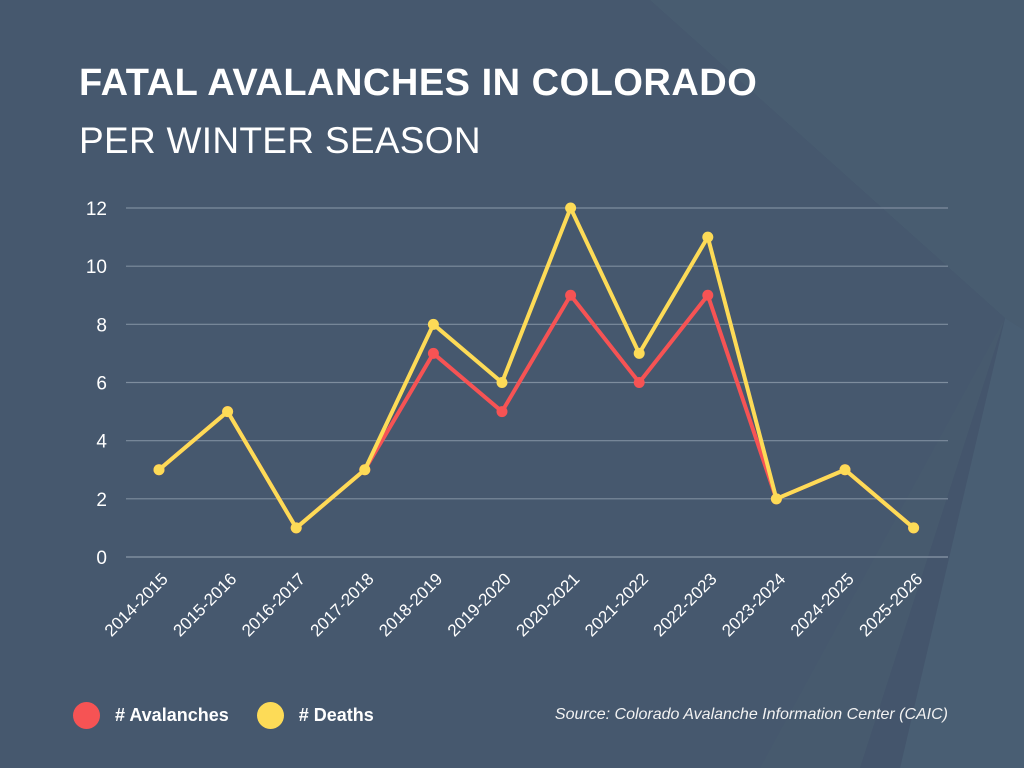 This screenshot has height=768, width=1024. What do you see at coordinates (101, 442) in the screenshot?
I see `y-tick-label: 4` at bounding box center [101, 442].